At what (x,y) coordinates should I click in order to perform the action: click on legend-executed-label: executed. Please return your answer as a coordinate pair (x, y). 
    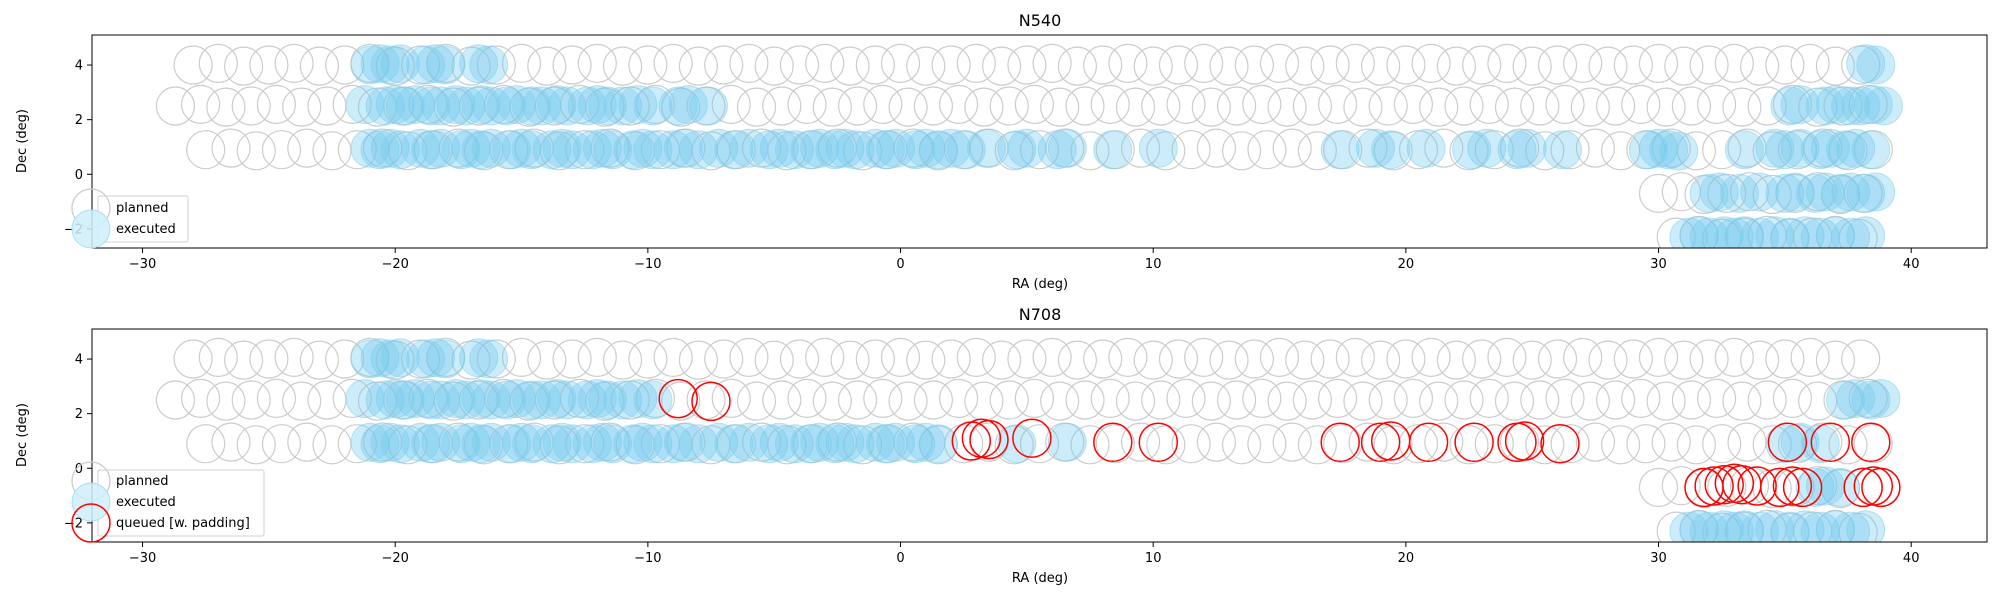
    Looking at the image, I should click on (146, 502).